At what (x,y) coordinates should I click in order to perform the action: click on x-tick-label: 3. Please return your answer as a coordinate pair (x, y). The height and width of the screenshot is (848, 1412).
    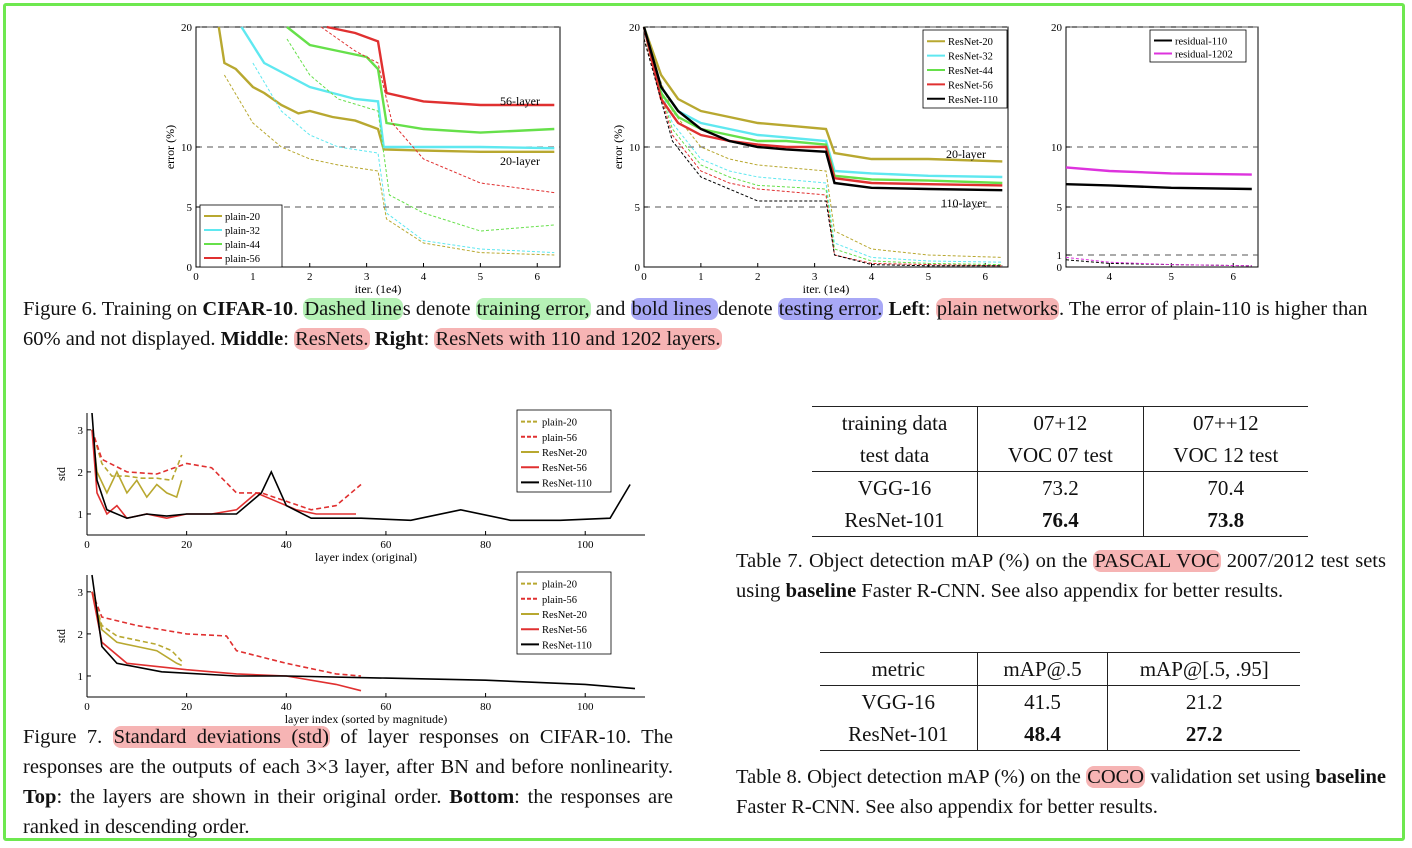
    Looking at the image, I should click on (367, 277).